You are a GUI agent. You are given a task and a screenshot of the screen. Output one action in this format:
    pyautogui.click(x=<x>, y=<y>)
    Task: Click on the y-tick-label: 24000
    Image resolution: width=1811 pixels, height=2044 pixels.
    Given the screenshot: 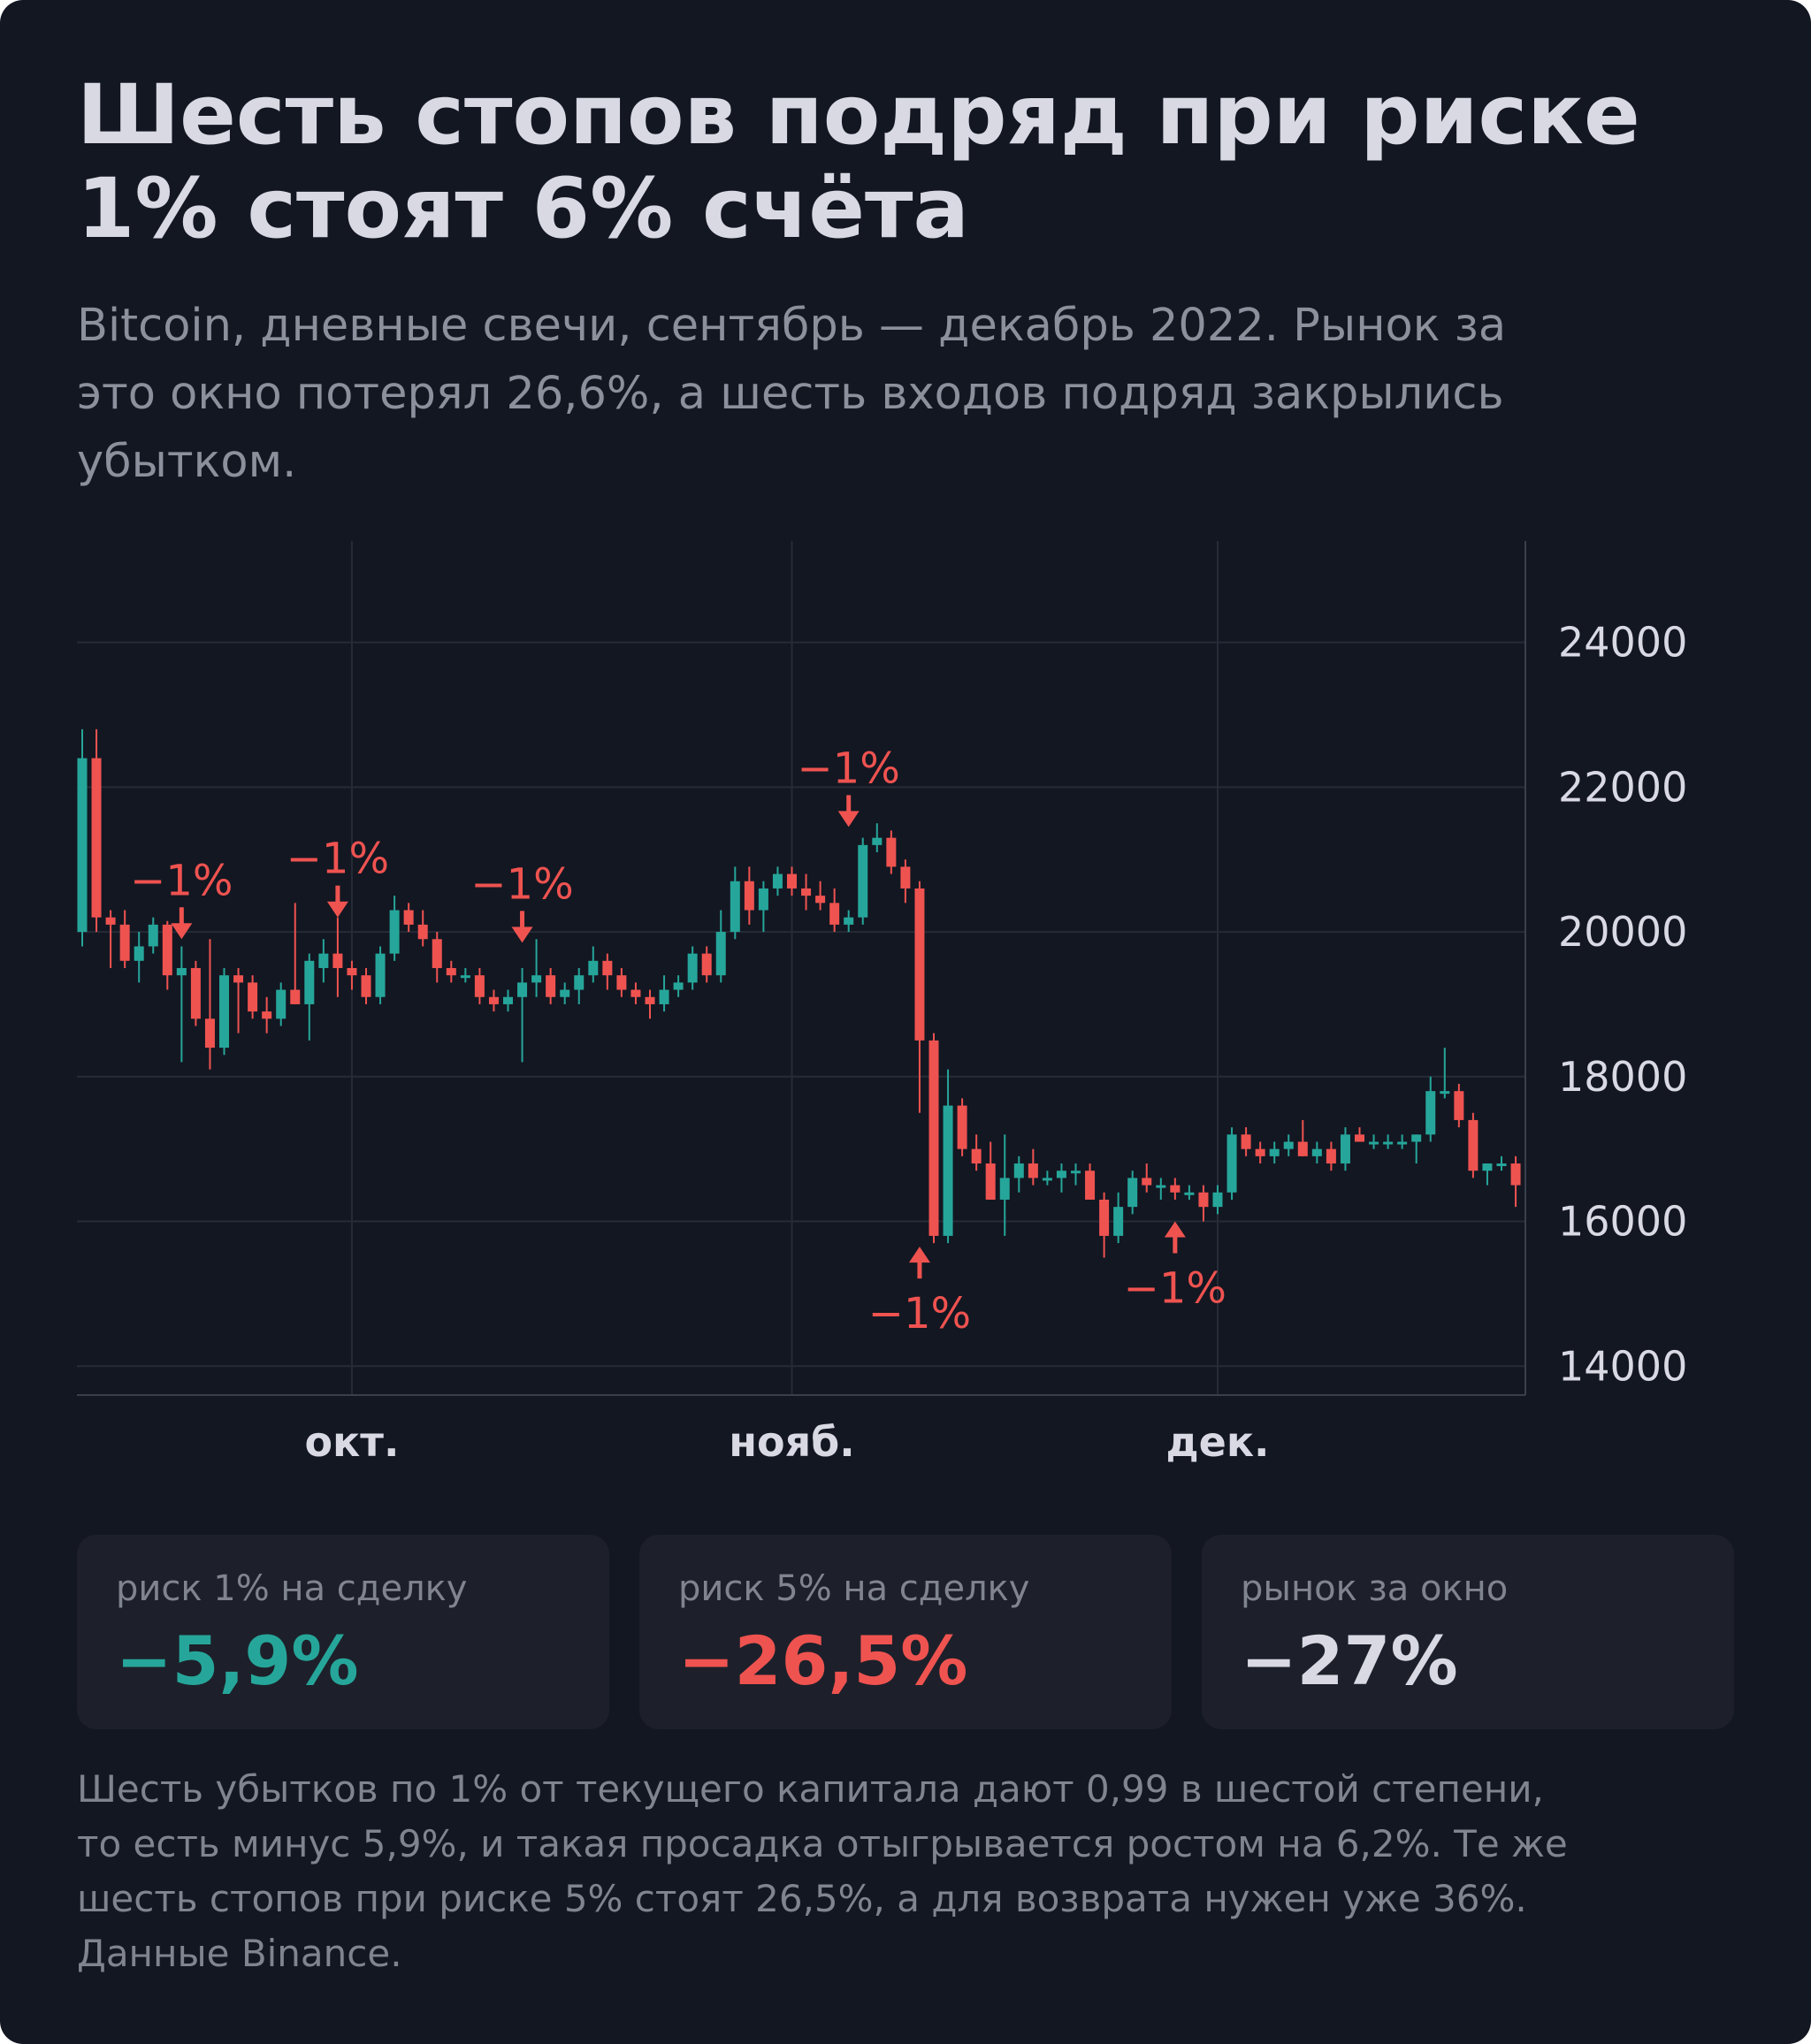 What is the action you would take?
    pyautogui.click(x=1623, y=643)
    